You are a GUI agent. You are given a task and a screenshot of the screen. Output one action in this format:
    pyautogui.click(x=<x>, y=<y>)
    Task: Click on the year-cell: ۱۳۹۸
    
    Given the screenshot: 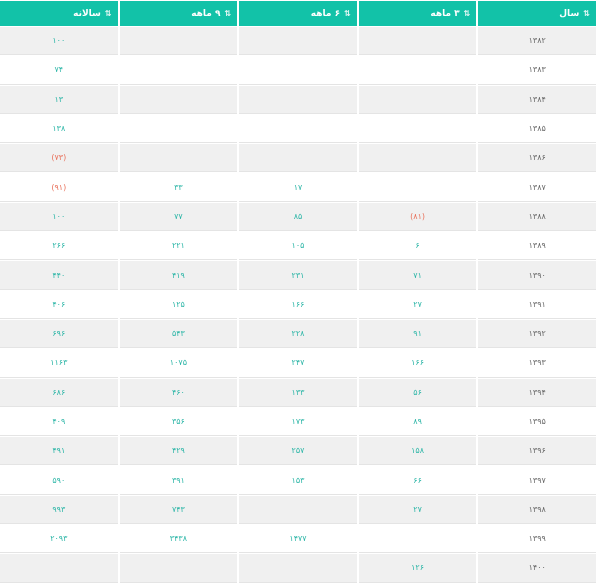 What is the action you would take?
    pyautogui.click(x=537, y=510)
    